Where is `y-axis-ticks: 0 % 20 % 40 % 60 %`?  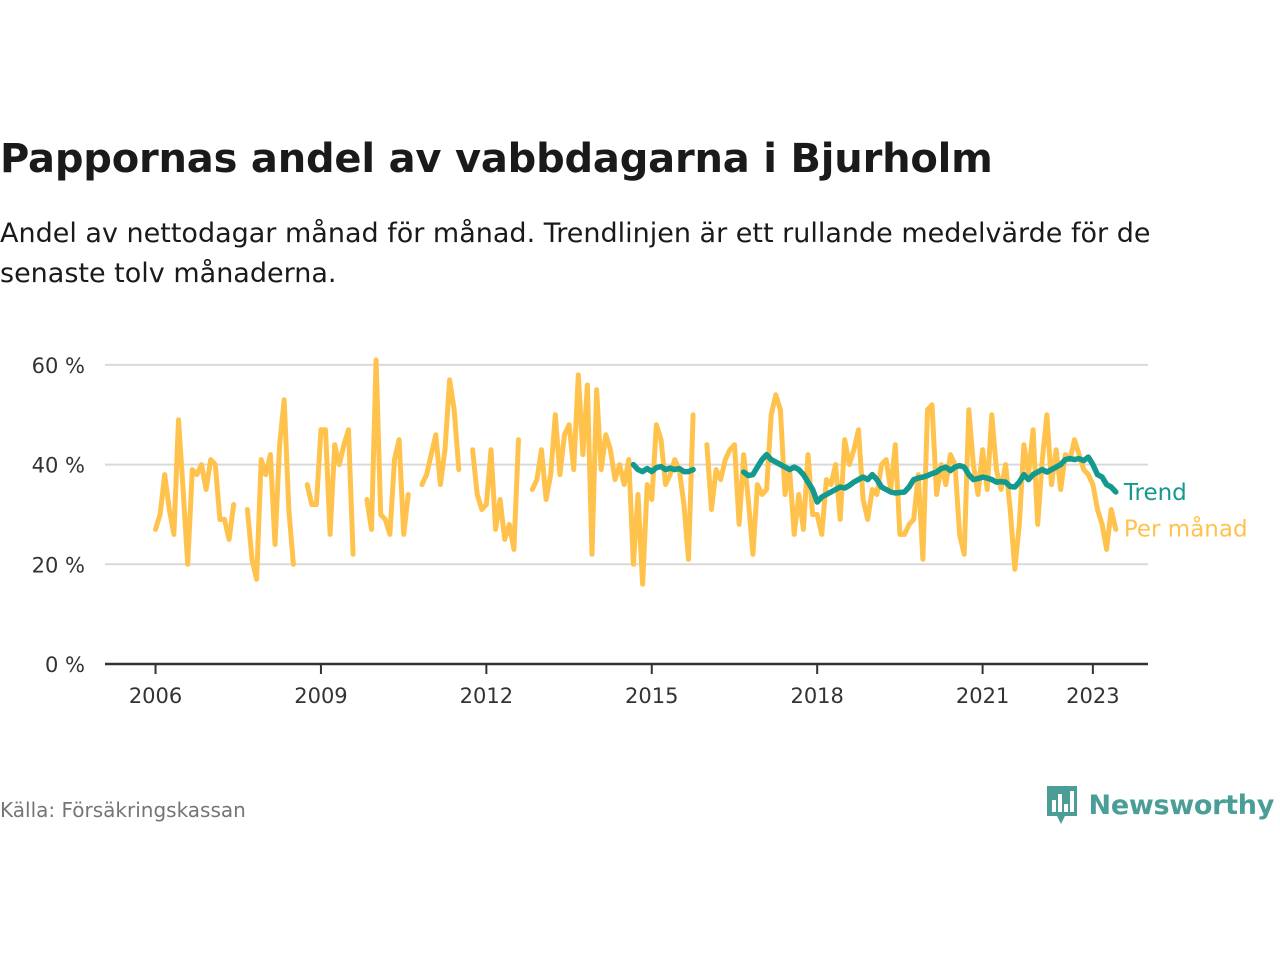 y-axis-ticks: 0 % 20 % 40 % 60 % is located at coordinates (58, 515).